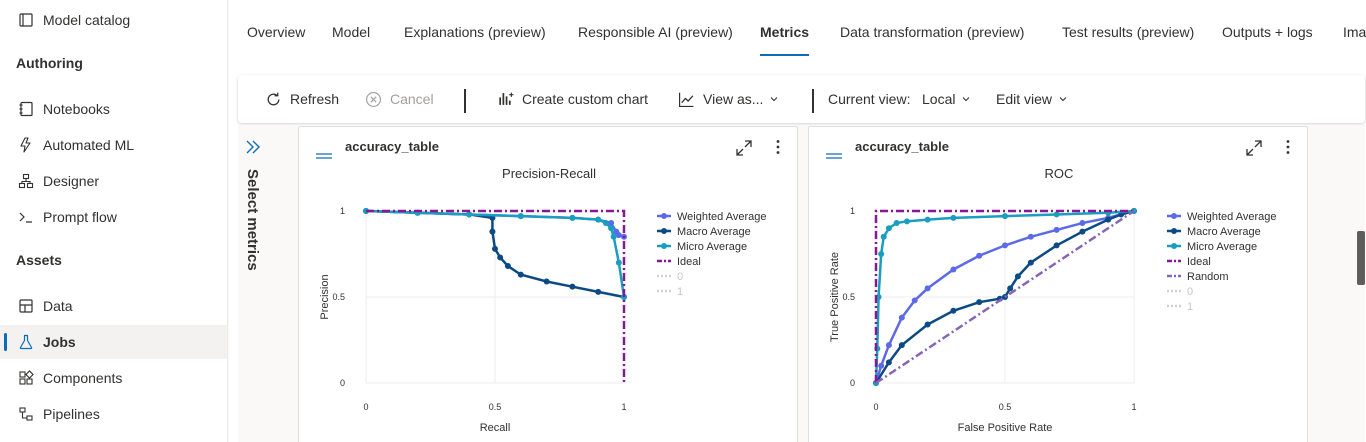 This screenshot has width=1366, height=442. I want to click on nav-item-label: Jobs, so click(59, 342).